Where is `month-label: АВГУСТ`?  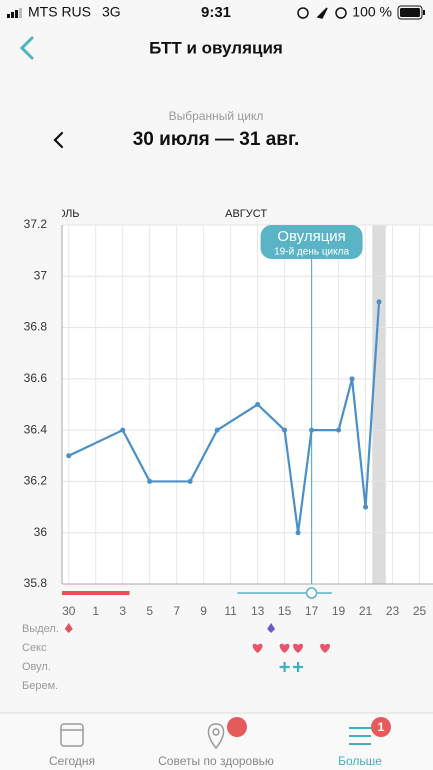
month-label: АВГУСТ is located at coordinates (246, 214).